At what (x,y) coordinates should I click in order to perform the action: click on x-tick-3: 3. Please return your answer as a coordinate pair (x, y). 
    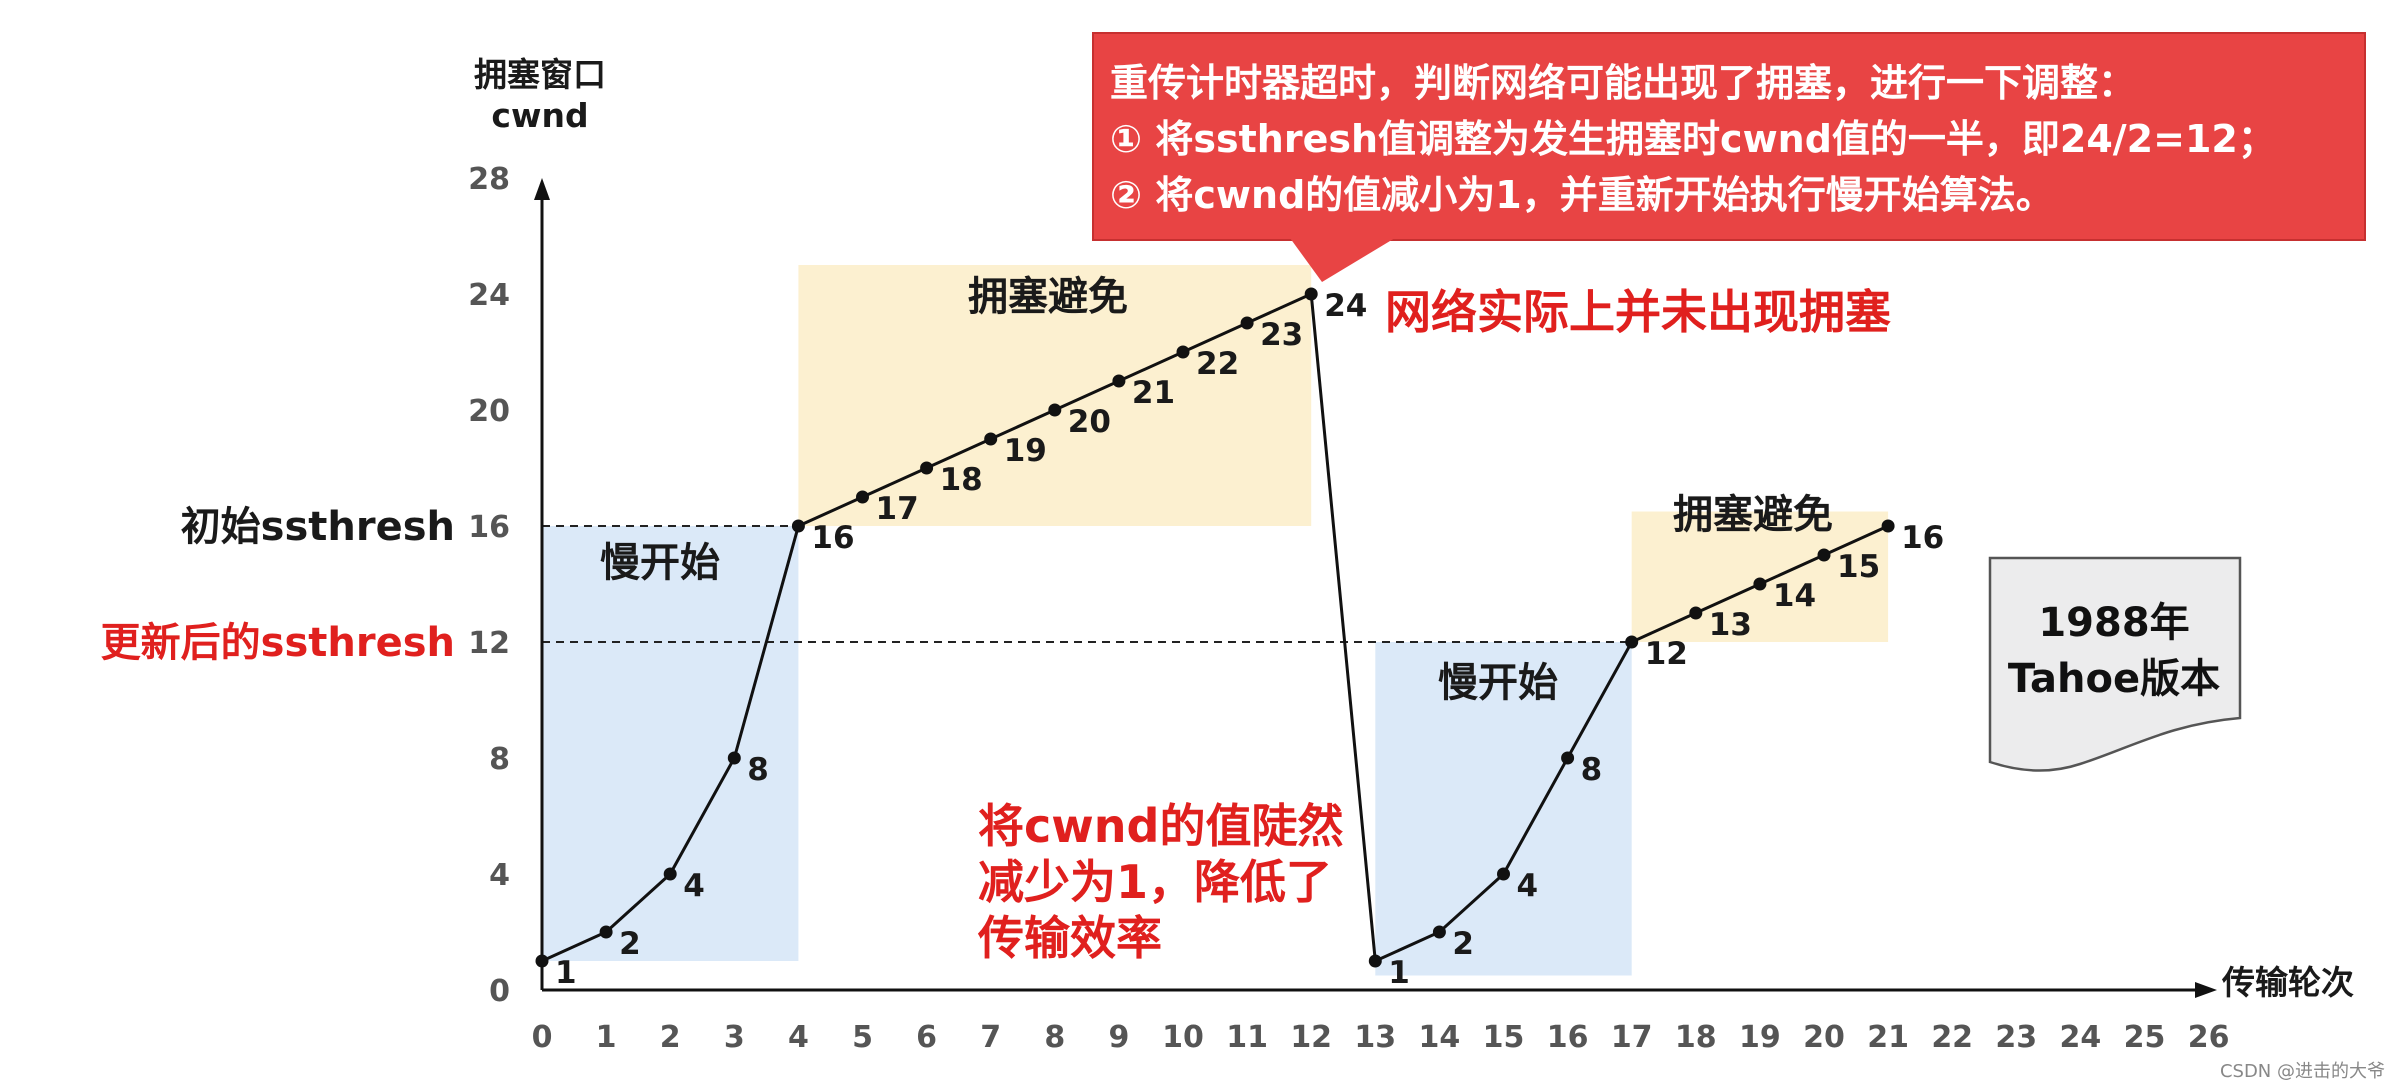
    Looking at the image, I should click on (734, 1037).